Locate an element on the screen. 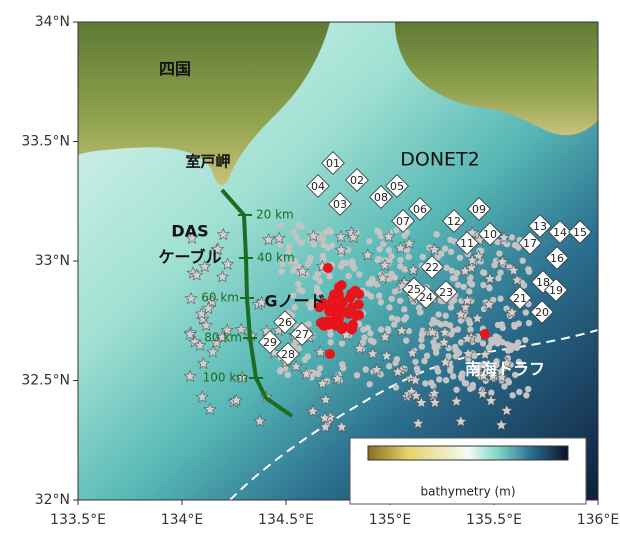  station-label: 16 is located at coordinates (557, 258).